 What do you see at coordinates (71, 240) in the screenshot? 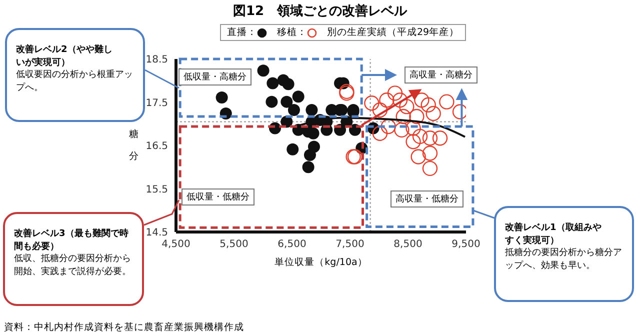
I see `text: 改善レベル3（最も難関で時間も必要）` at bounding box center [71, 240].